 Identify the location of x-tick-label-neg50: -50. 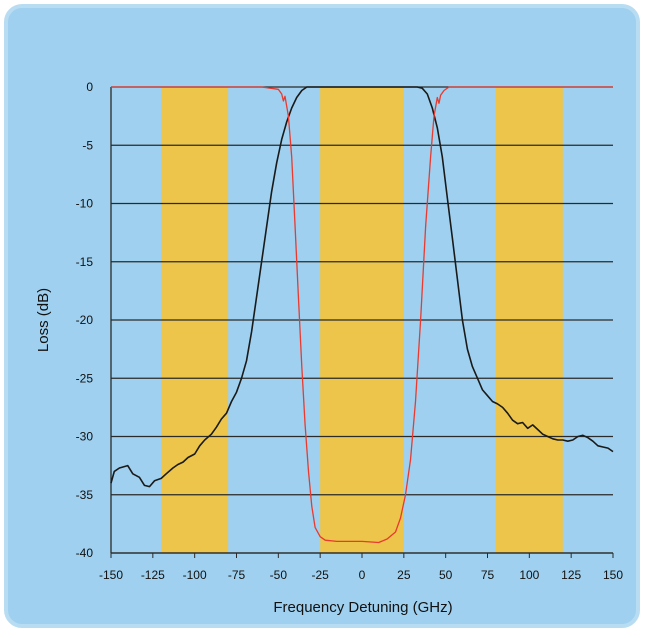
(279, 575).